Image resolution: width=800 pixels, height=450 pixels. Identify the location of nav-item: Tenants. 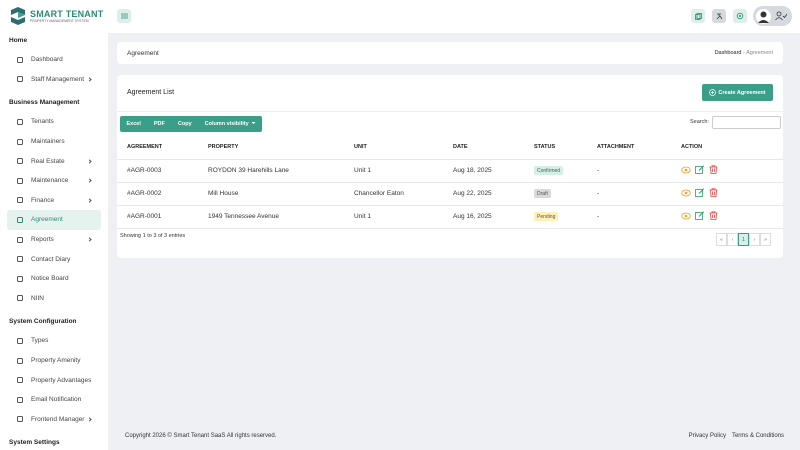
(54, 122).